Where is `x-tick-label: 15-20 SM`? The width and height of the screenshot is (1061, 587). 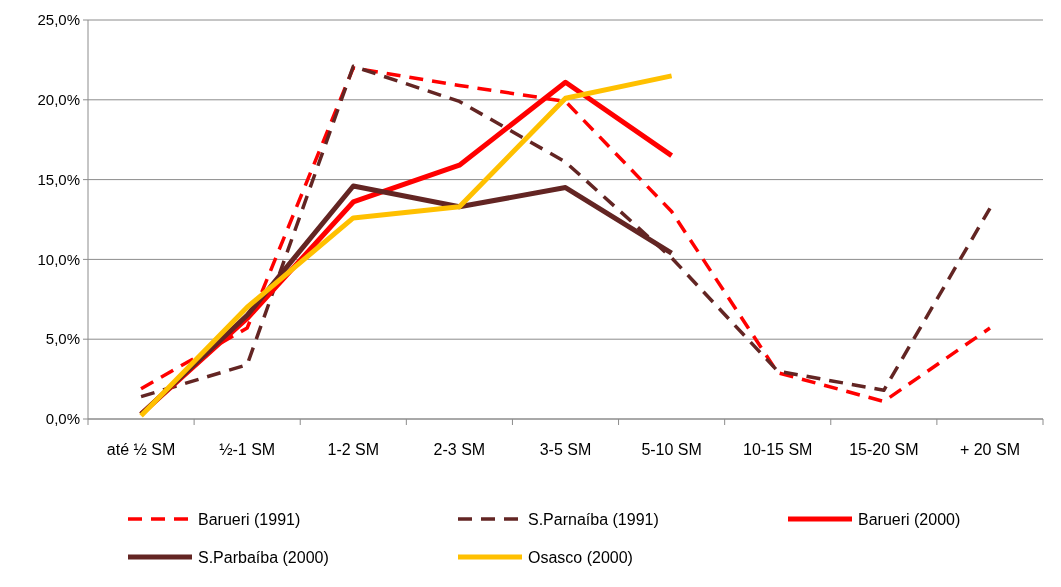 x-tick-label: 15-20 SM is located at coordinates (884, 449).